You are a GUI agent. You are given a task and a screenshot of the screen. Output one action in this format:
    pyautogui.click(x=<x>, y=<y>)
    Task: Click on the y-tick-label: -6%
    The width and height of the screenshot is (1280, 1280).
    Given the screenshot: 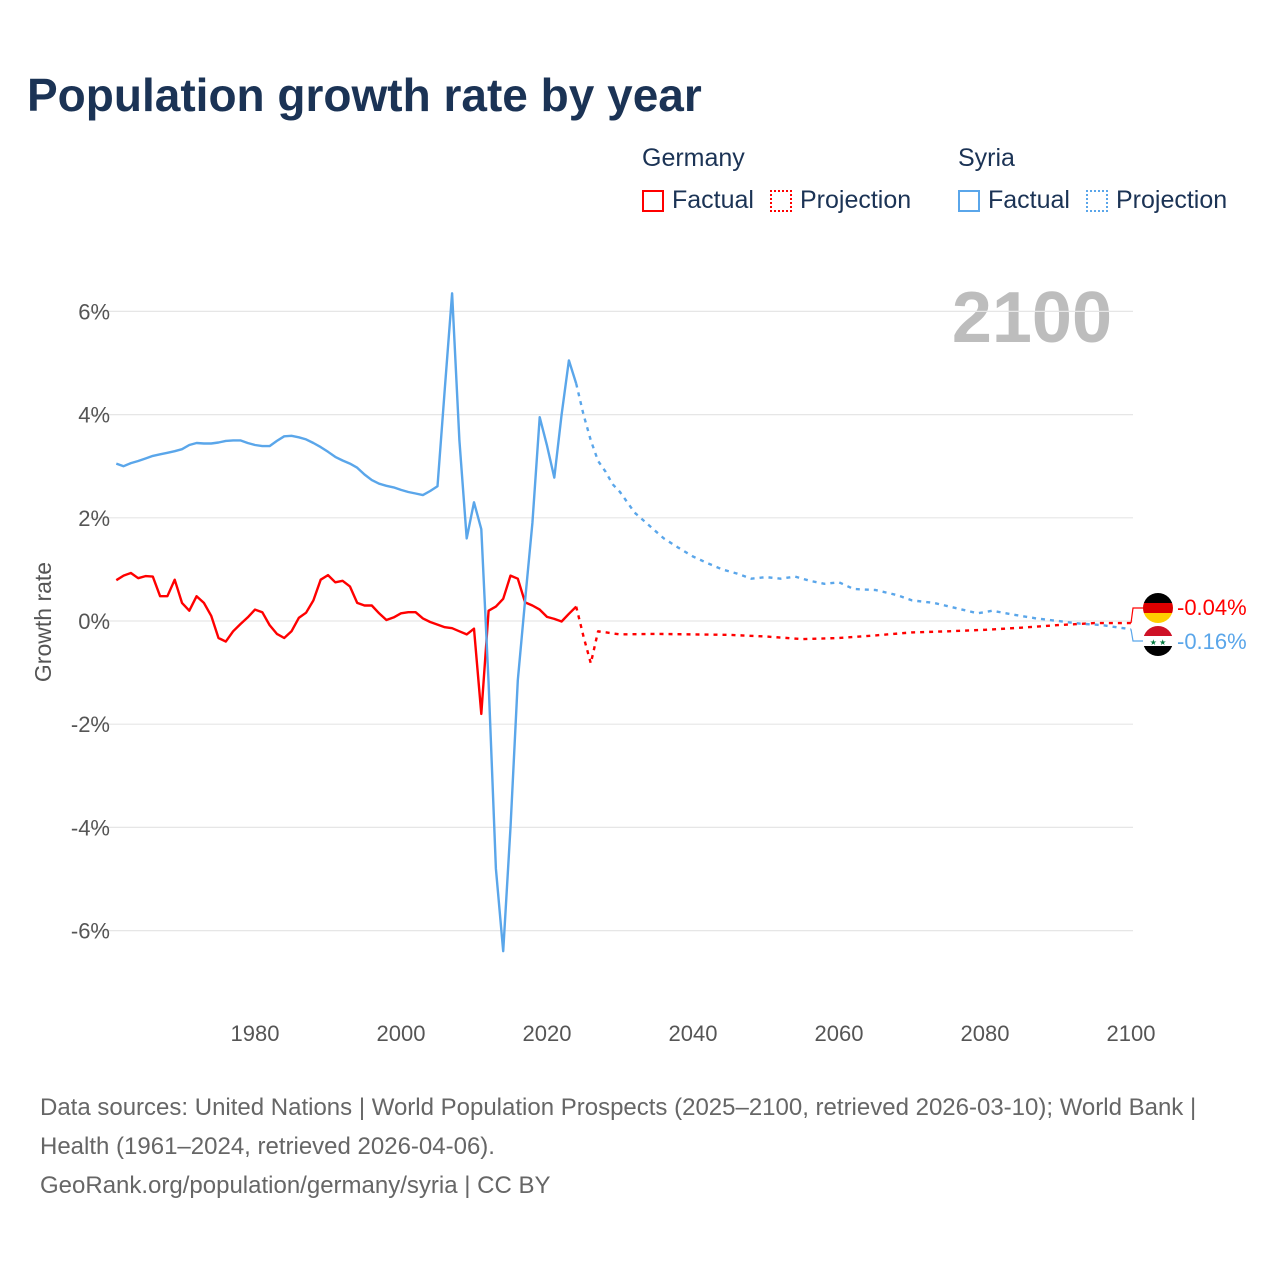 What is the action you would take?
    pyautogui.click(x=90, y=931)
    